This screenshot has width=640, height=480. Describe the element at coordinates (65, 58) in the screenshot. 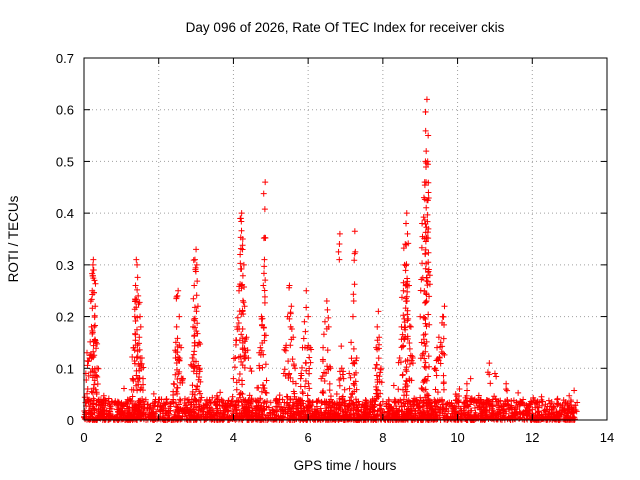

I see `y-tick-label: 0.7` at that location.